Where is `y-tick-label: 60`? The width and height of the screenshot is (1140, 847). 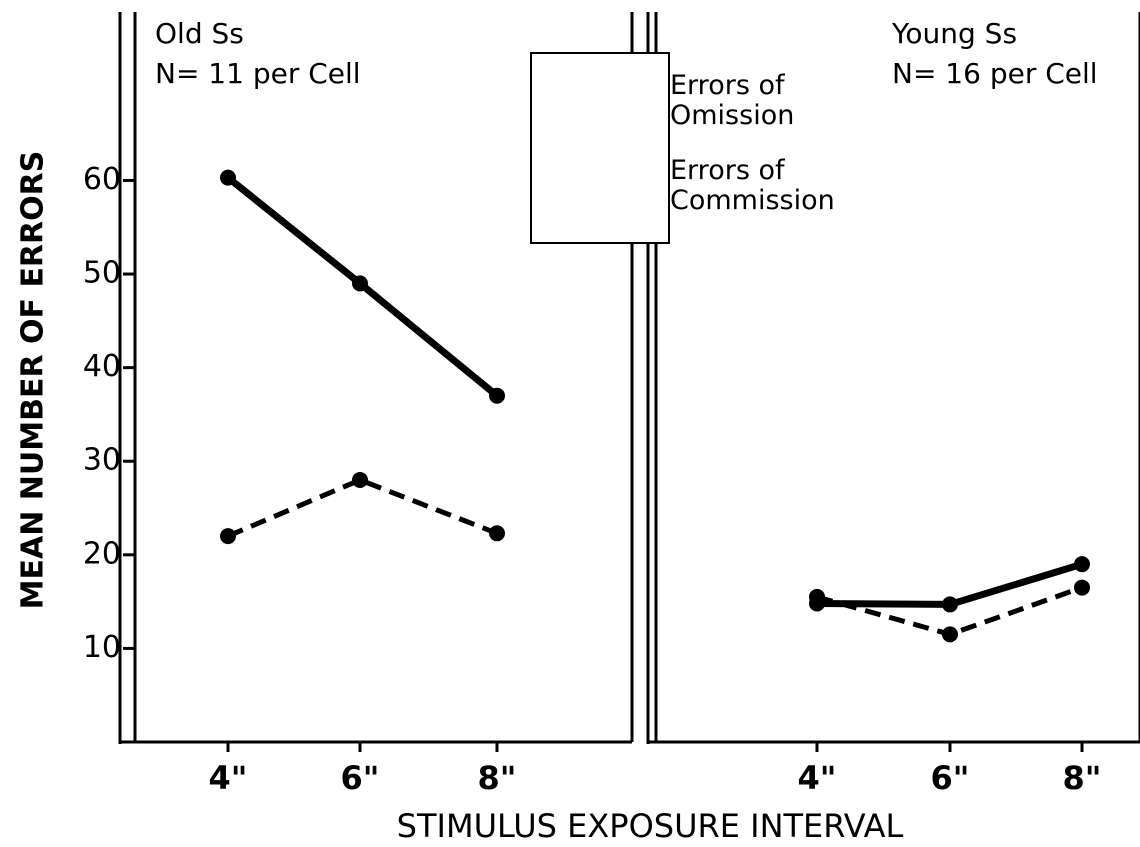
y-tick-label: 60 is located at coordinates (102, 179).